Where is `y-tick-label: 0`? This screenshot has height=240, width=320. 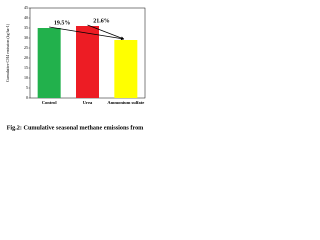
y-tick-label: 0 is located at coordinates (27, 97).